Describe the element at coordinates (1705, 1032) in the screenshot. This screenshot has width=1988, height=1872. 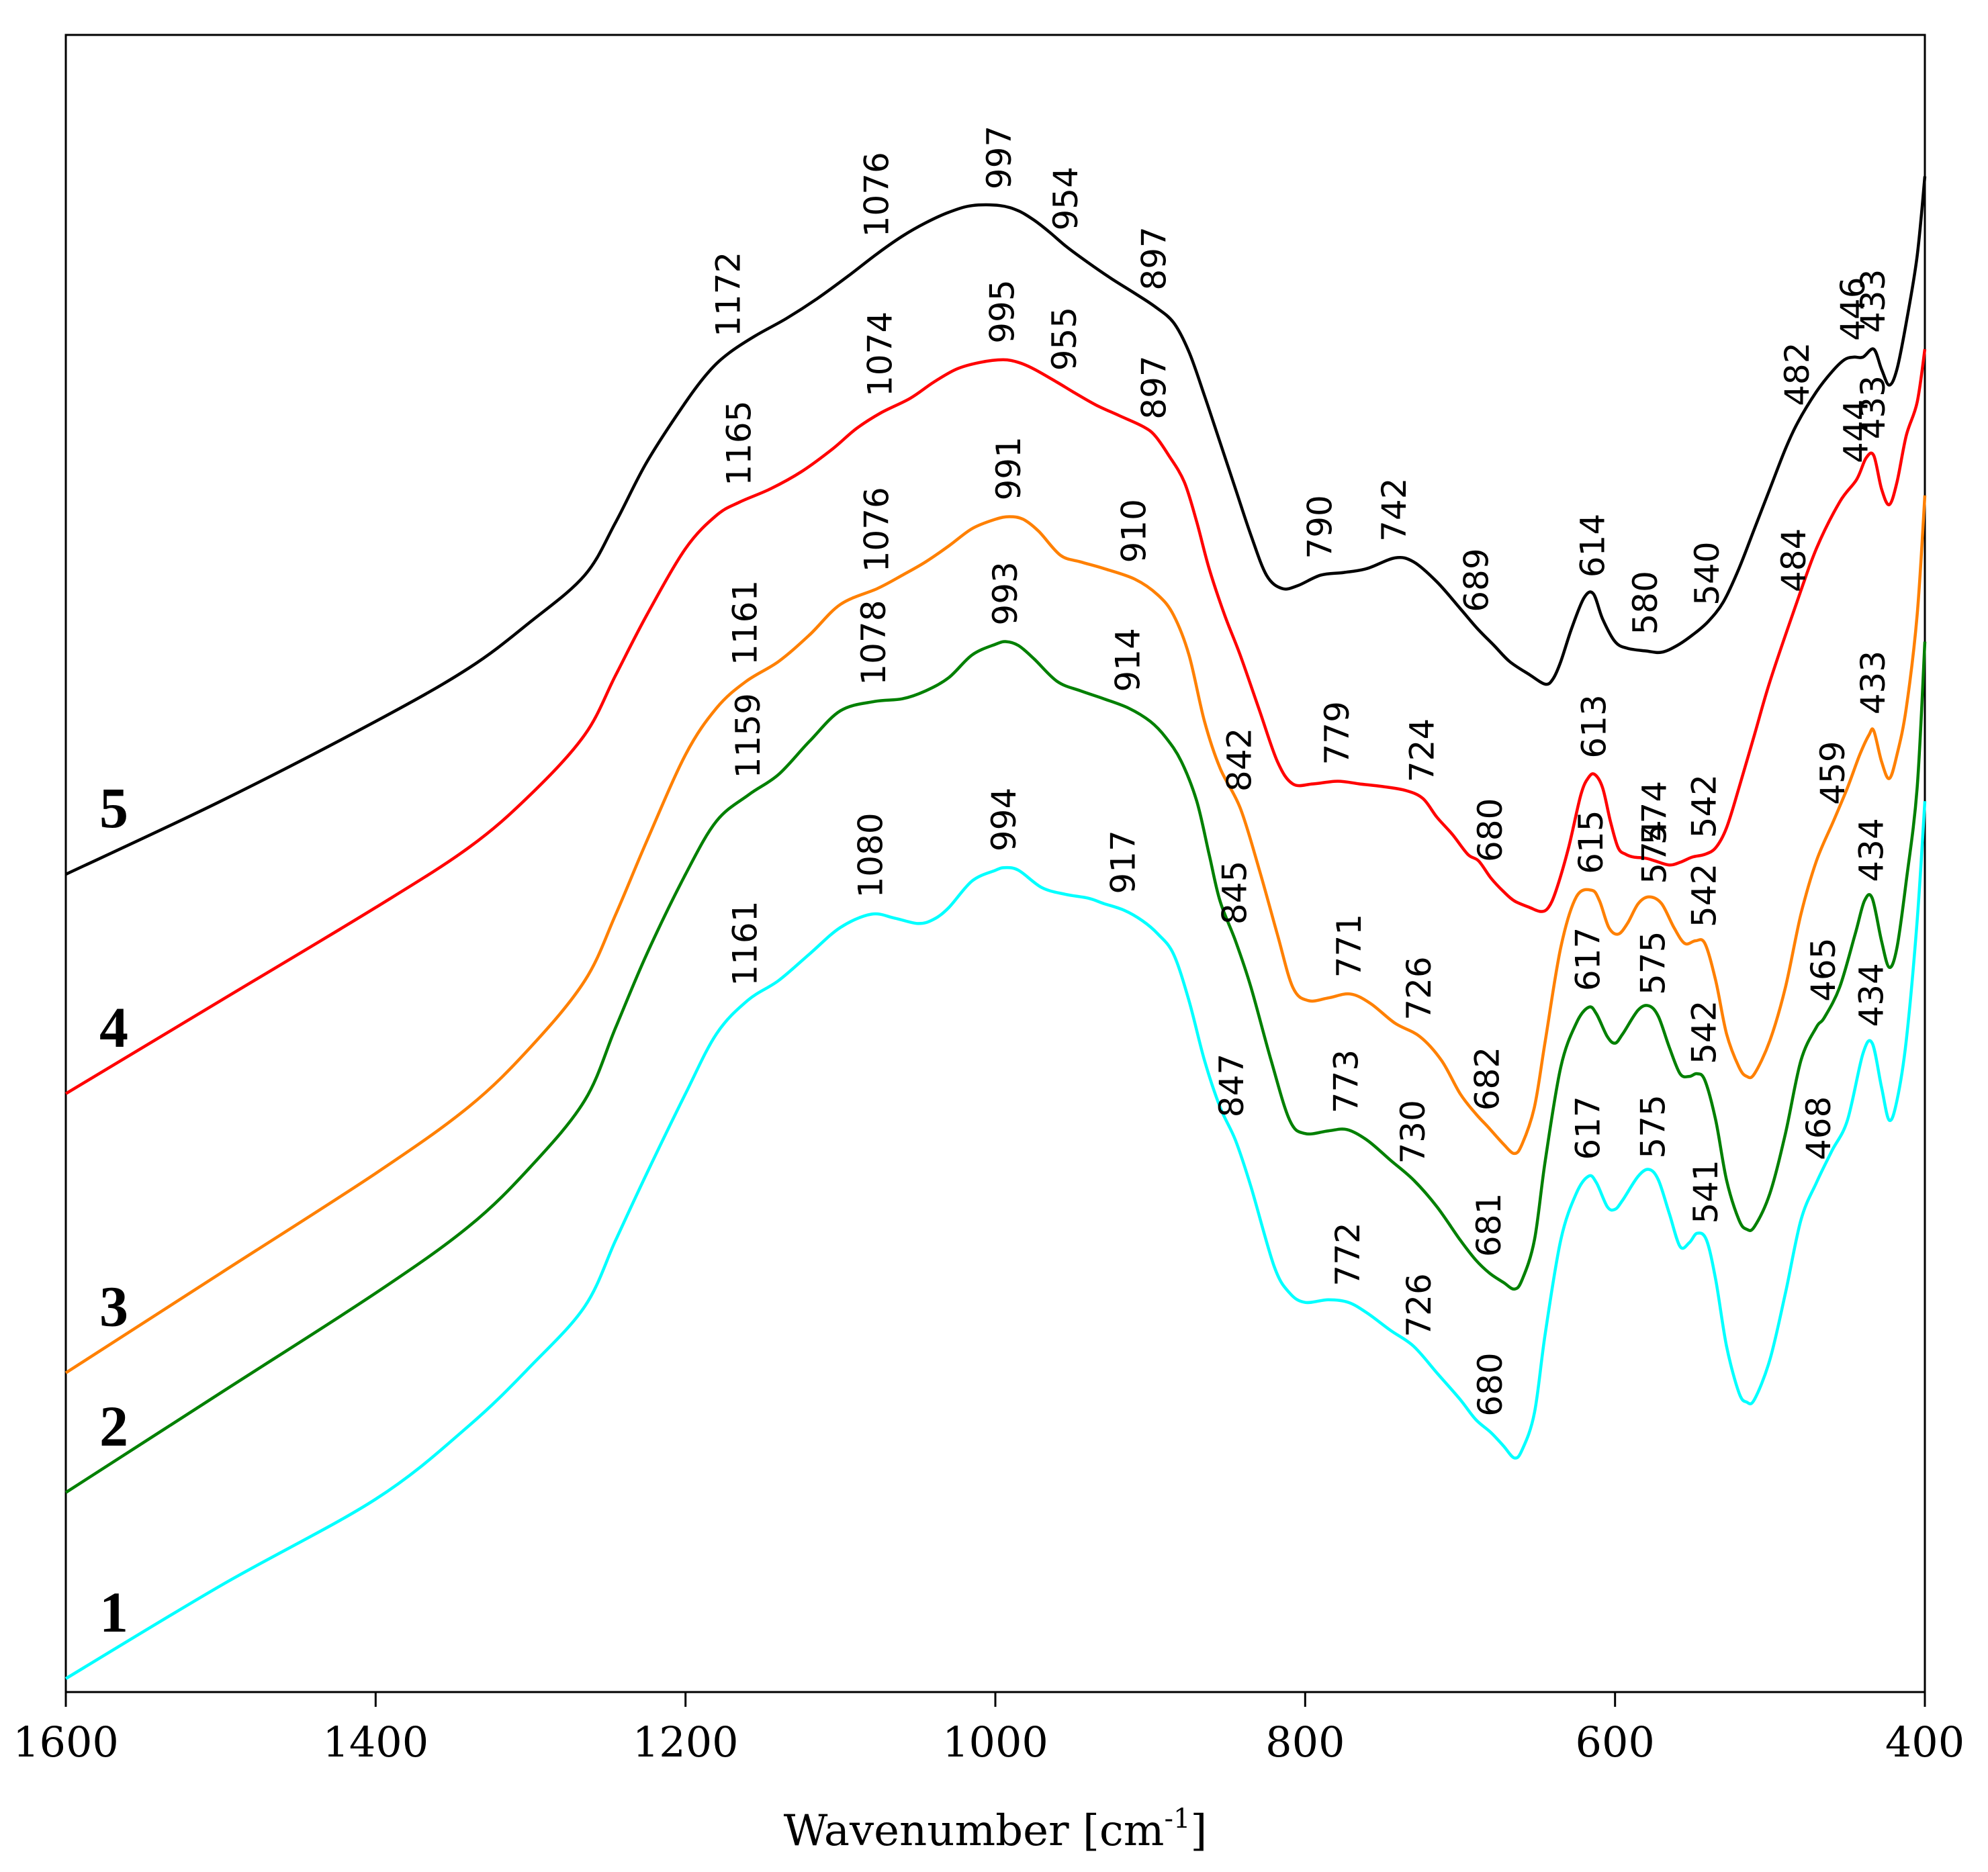
I see `peak-label-s2-542: 542` at that location.